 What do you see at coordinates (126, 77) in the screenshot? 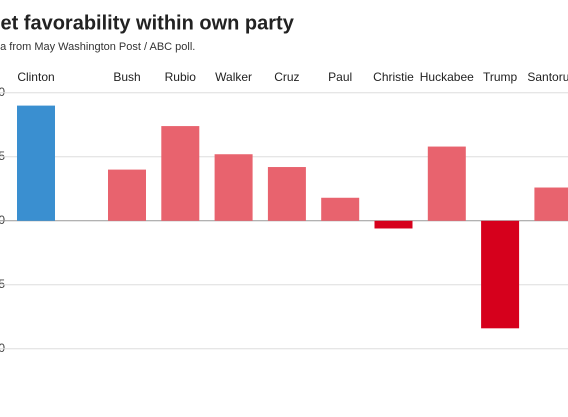
I see `x-tick-label: Bush` at bounding box center [126, 77].